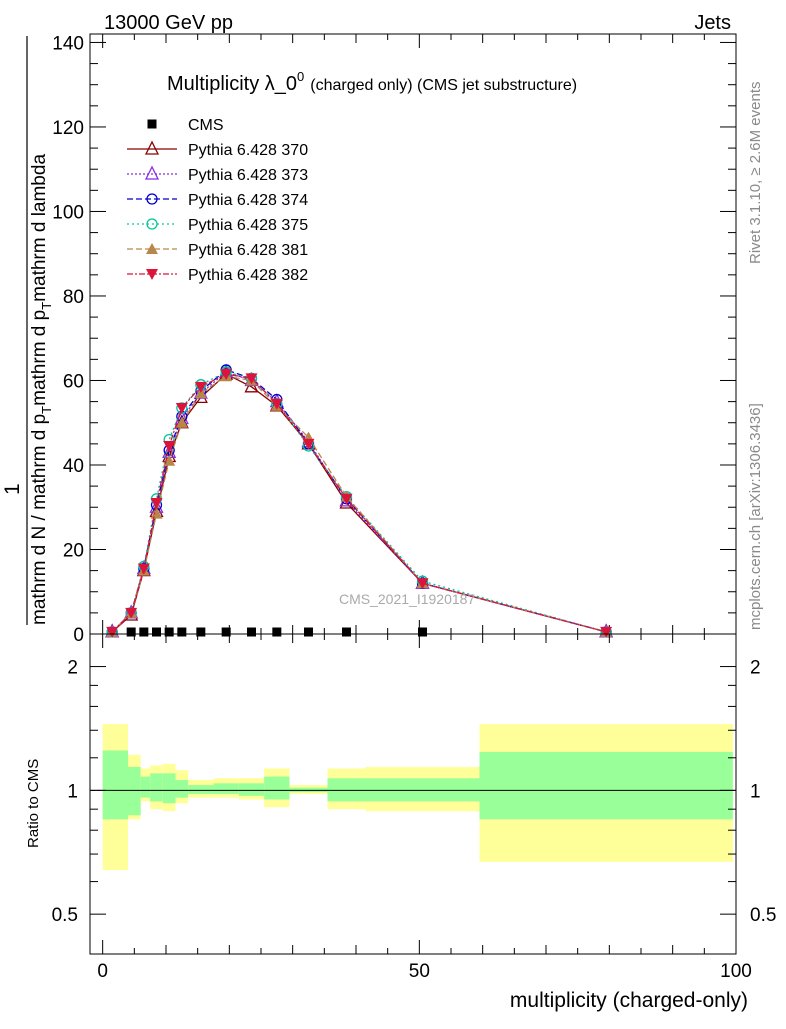 The image size is (786, 1029). I want to click on legend-label: Pythia 6.428 373, so click(248, 175).